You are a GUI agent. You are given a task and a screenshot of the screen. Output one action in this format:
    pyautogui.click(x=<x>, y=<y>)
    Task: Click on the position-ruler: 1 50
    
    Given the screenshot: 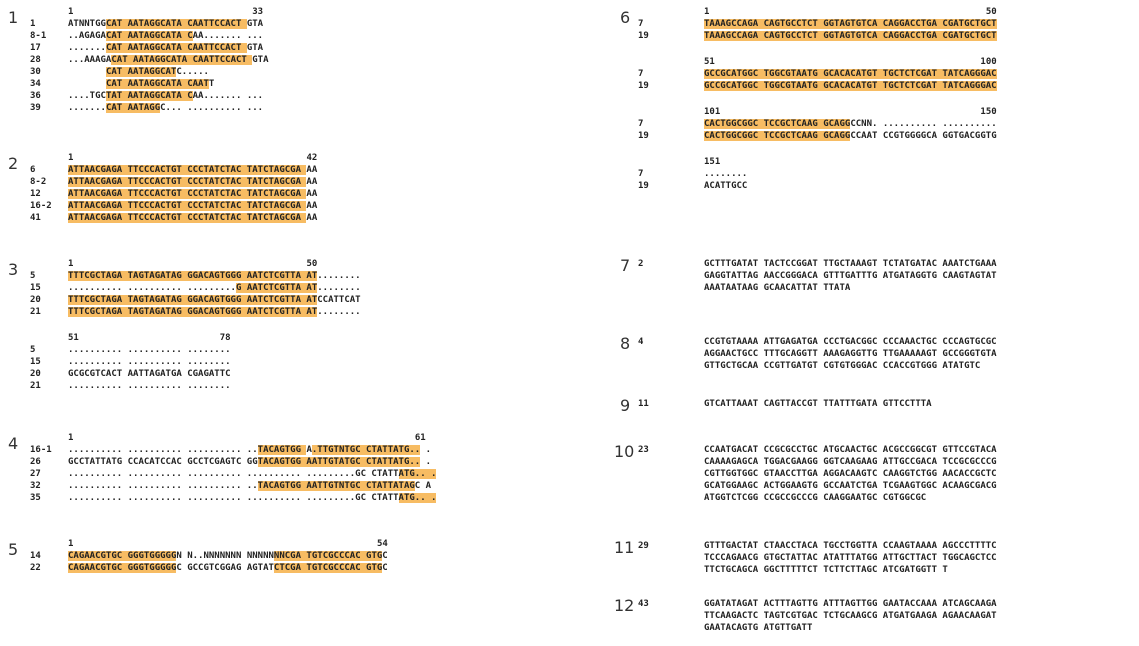 What is the action you would take?
    pyautogui.click(x=888, y=12)
    